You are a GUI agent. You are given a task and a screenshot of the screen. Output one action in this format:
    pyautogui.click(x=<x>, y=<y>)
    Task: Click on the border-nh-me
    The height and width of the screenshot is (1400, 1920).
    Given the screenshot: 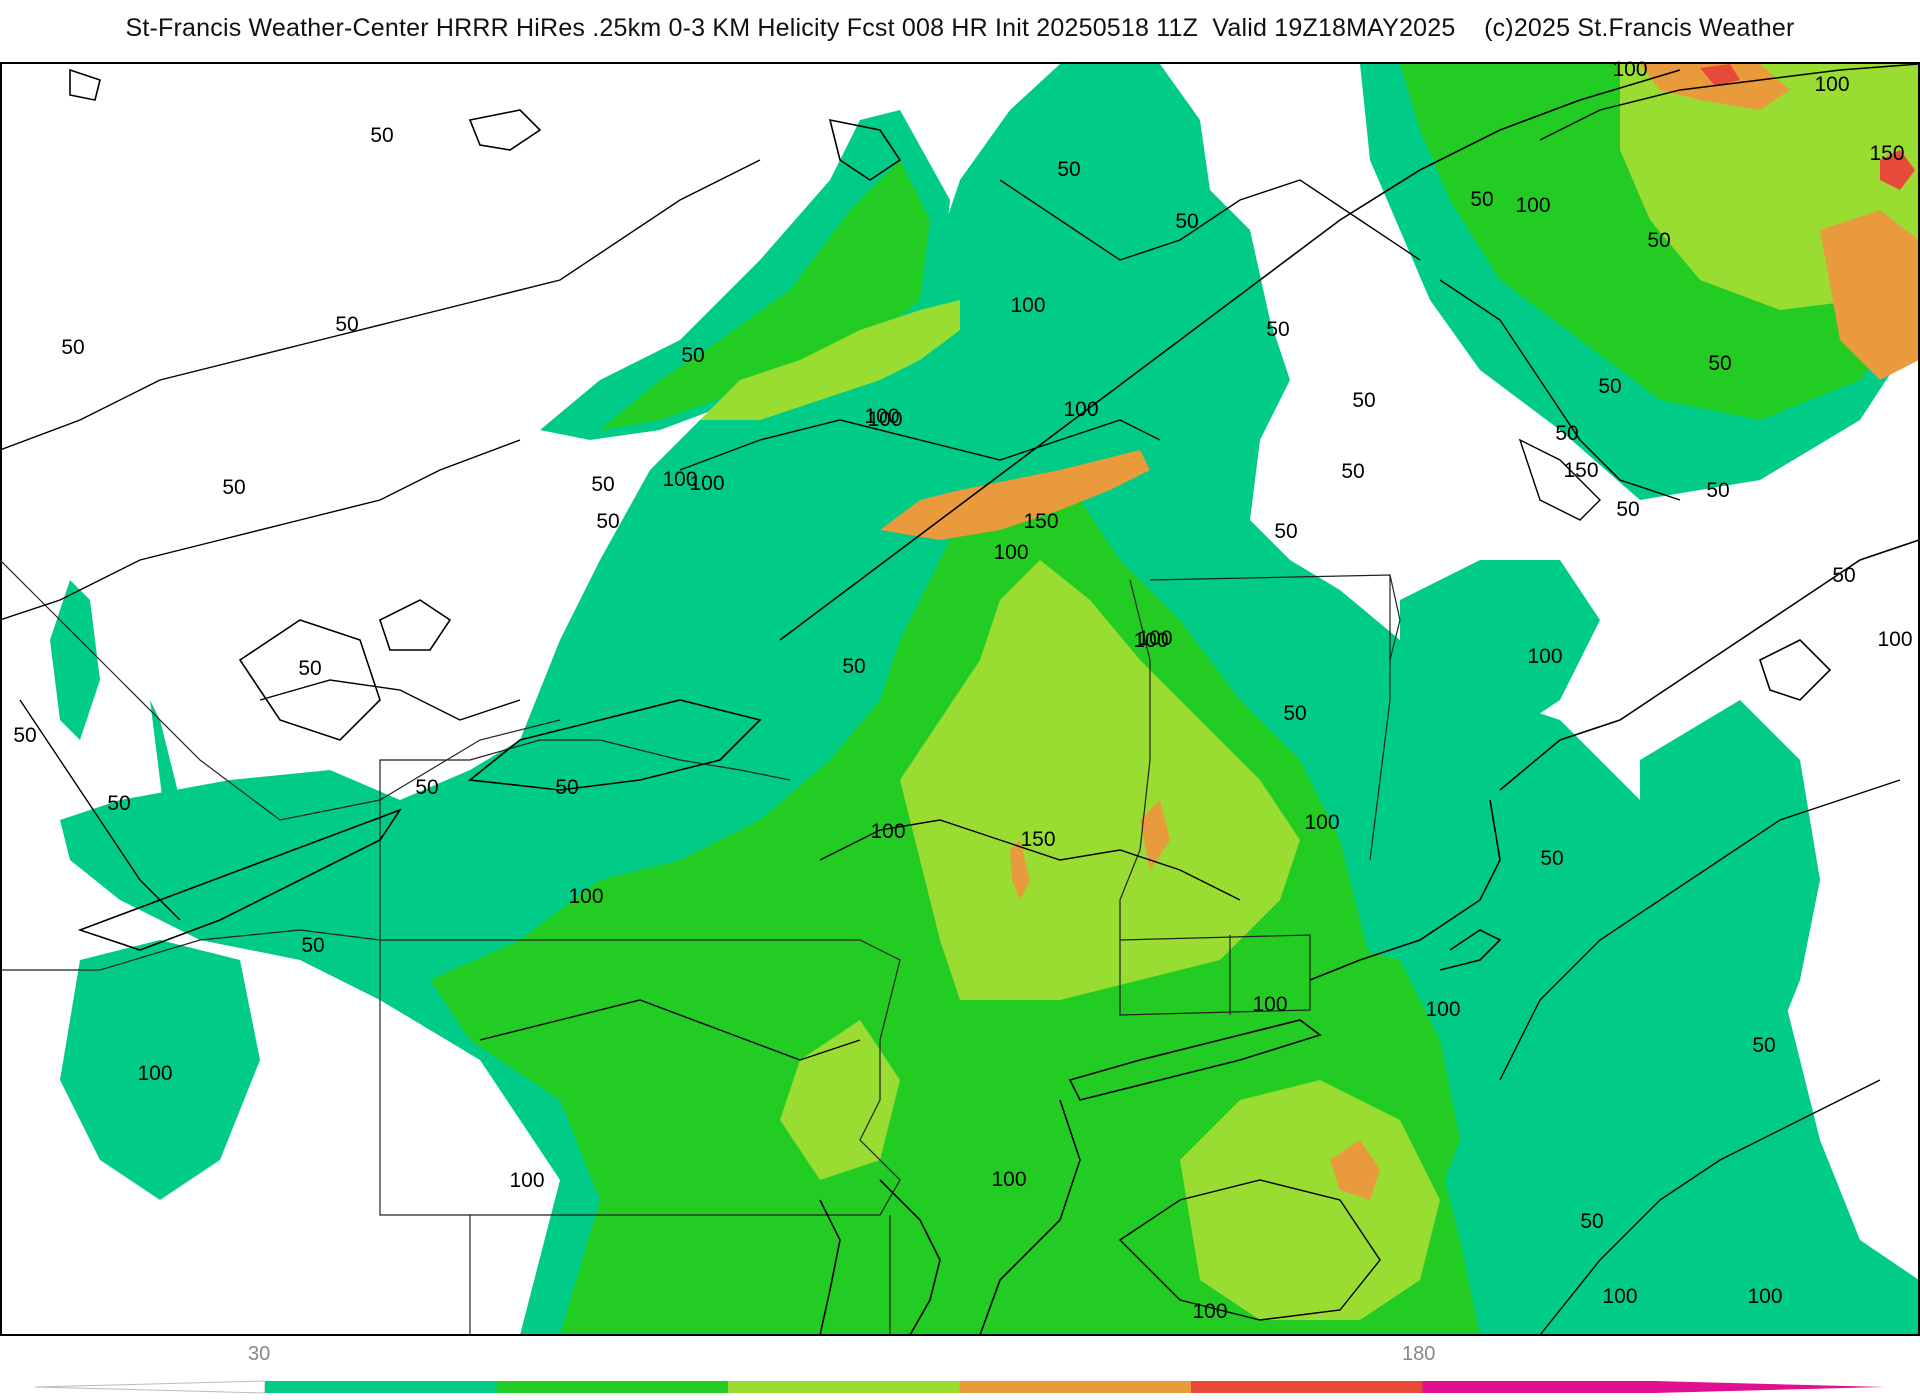 What is the action you would take?
    pyautogui.click(x=1380, y=718)
    